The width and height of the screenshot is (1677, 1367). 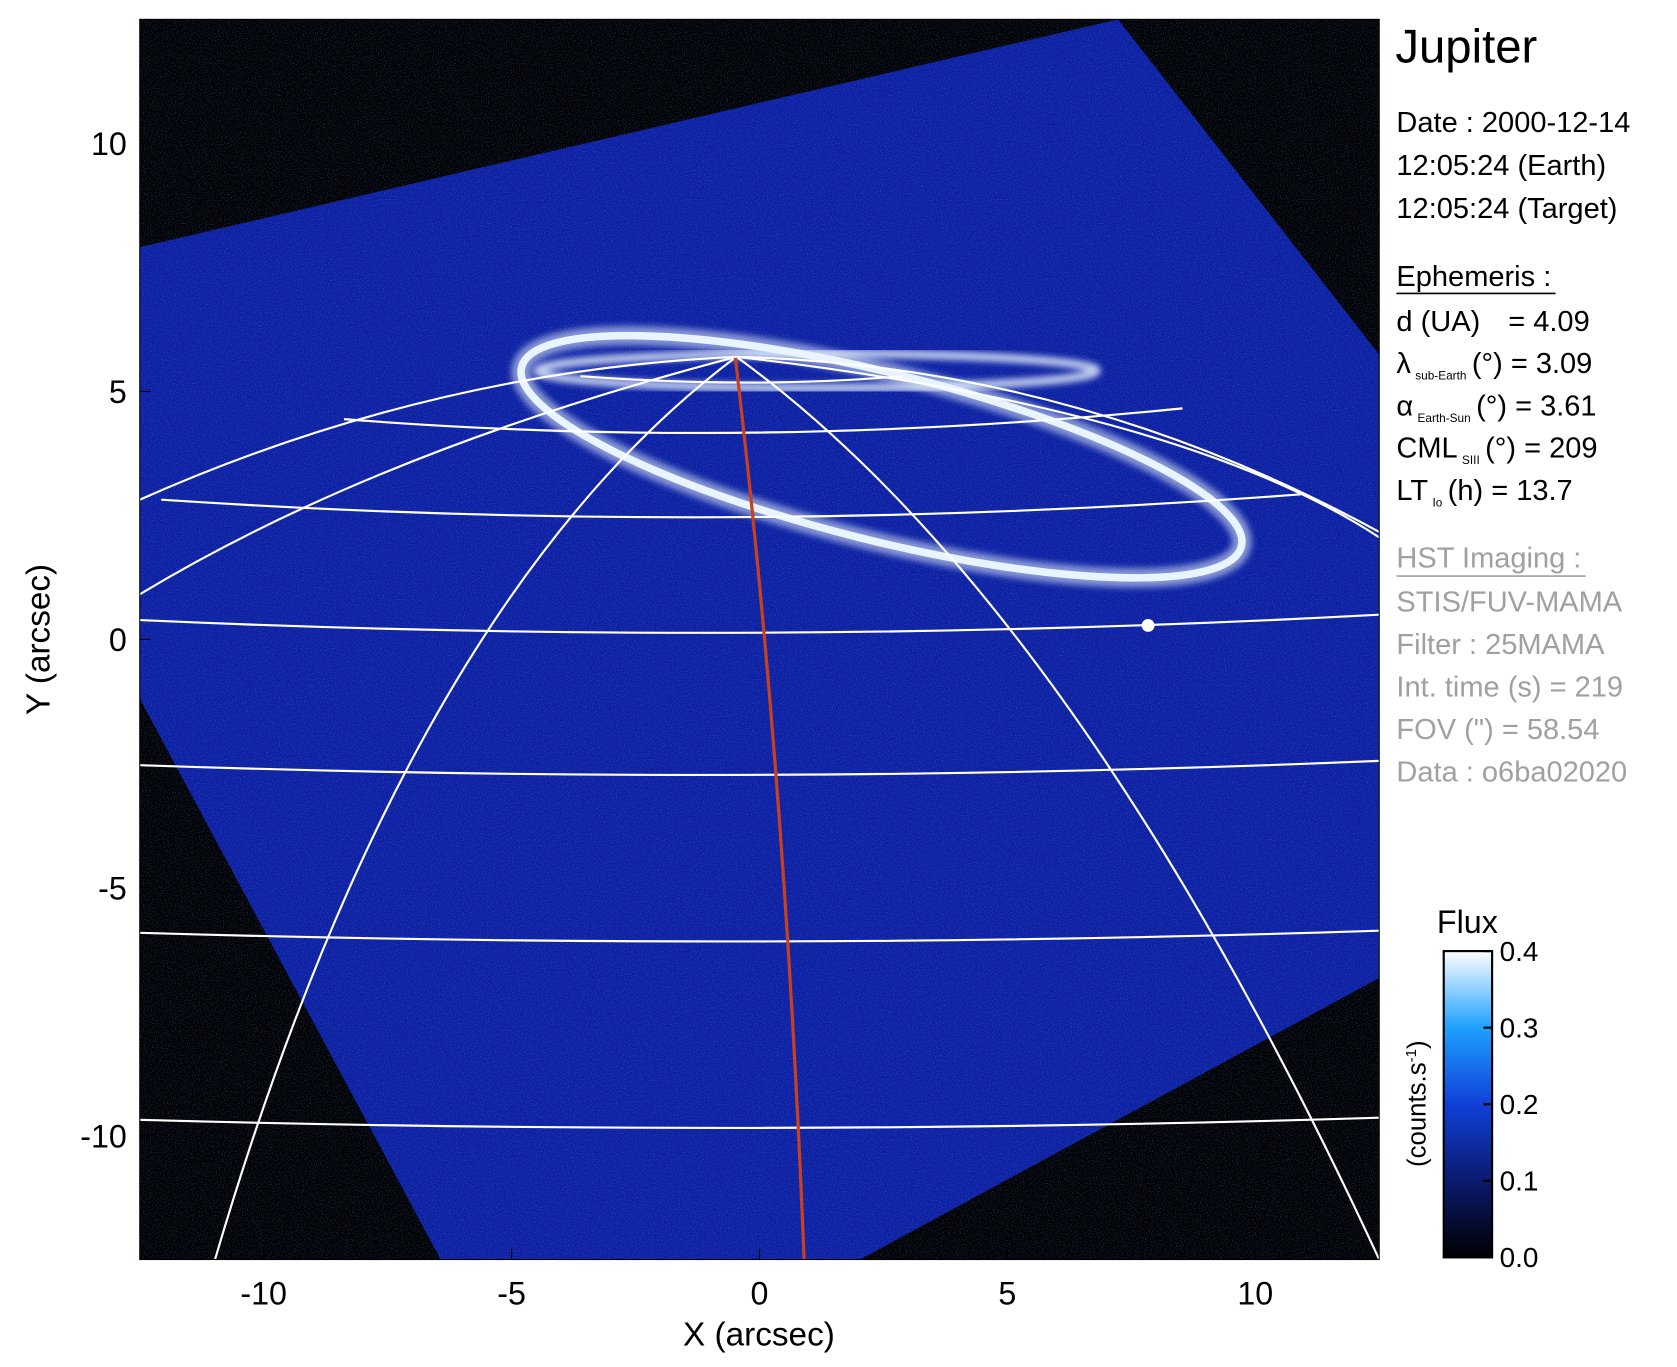 What do you see at coordinates (1403, 364) in the screenshot?
I see `item-symbol: λ` at bounding box center [1403, 364].